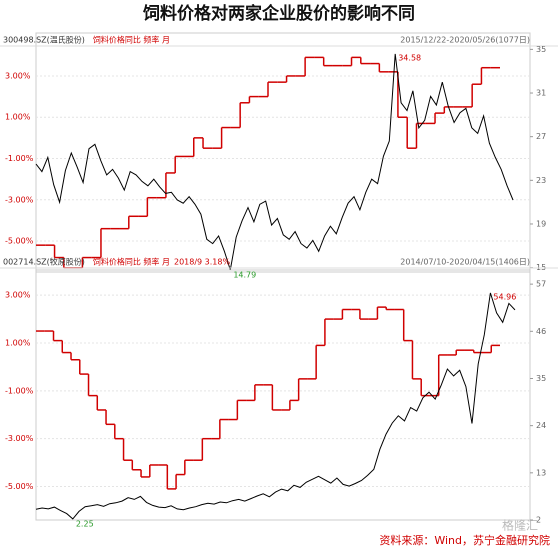 Image resolution: width=558 pixels, height=552 pixels. I want to click on latest-label: 2018/9 3.18%, so click(202, 262).